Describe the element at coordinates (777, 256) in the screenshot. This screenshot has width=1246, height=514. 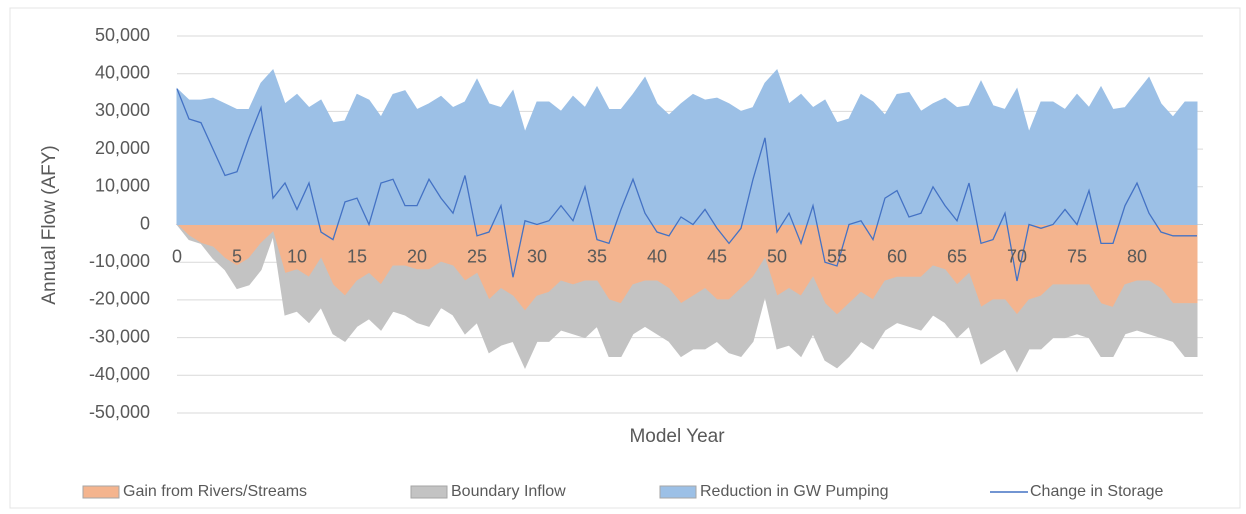
I see `x-tick-label: 50` at that location.